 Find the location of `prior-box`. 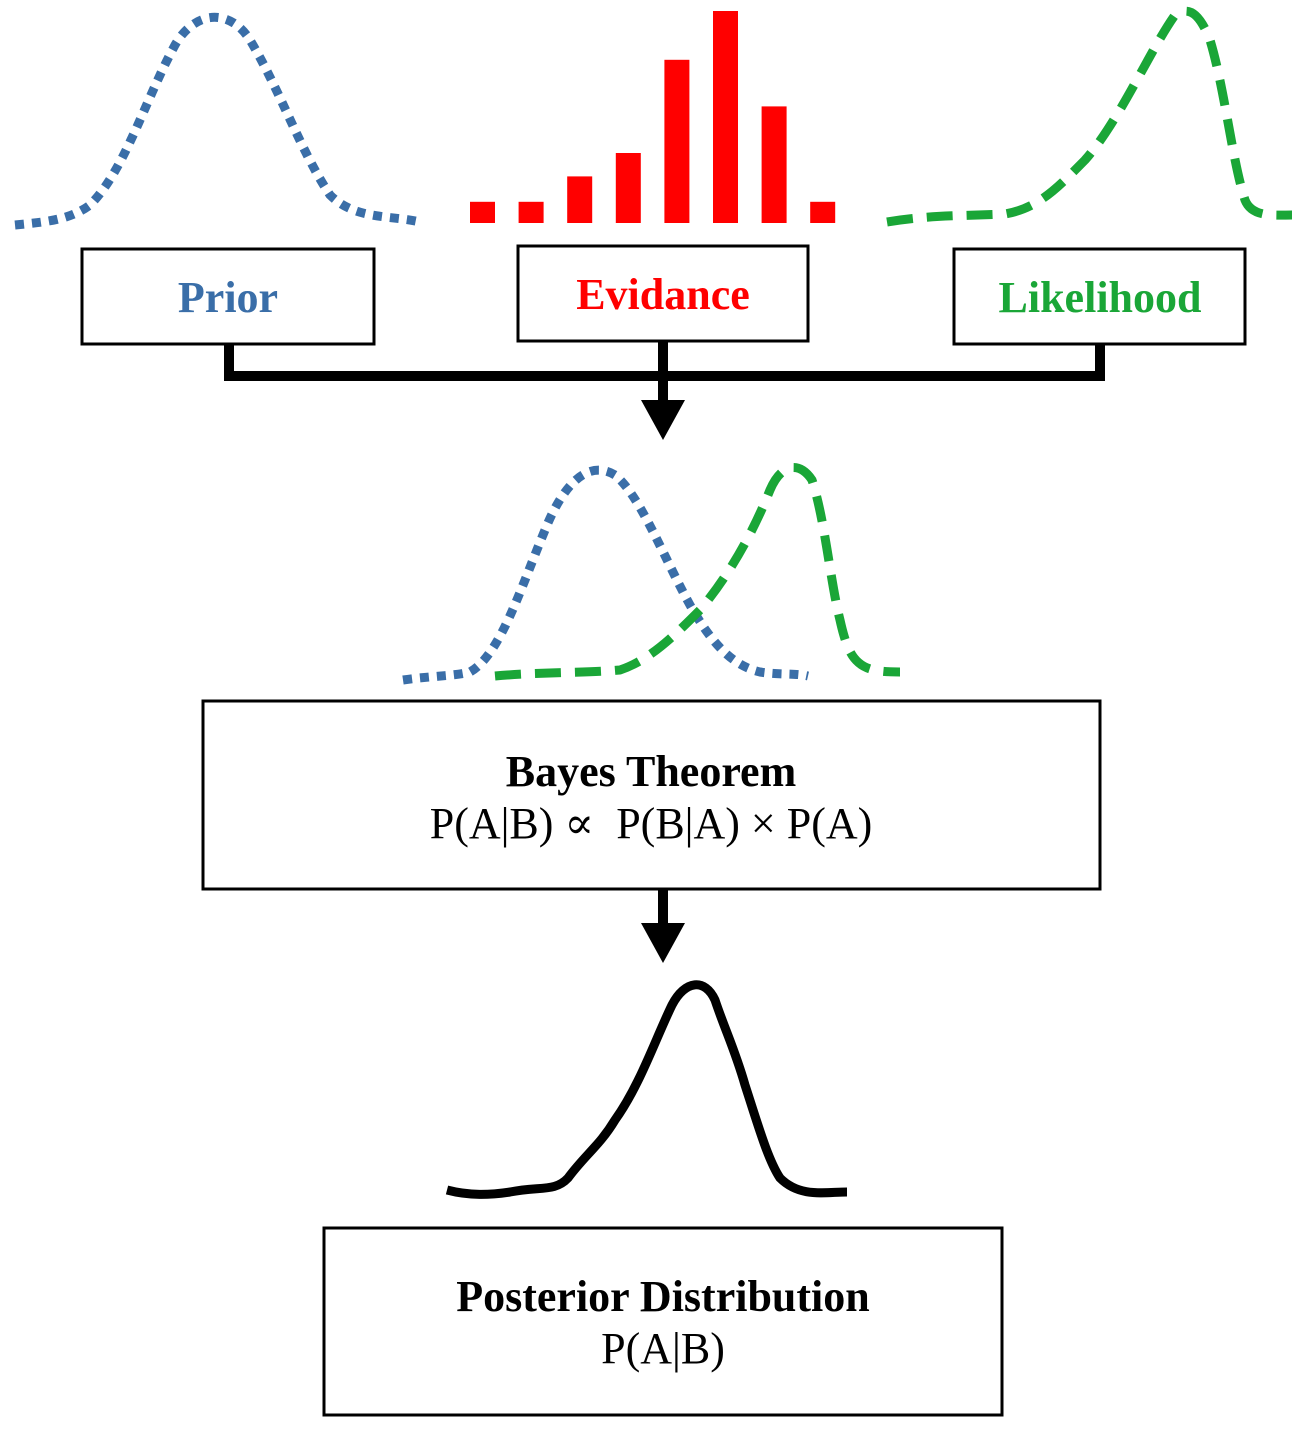

prior-box is located at coordinates (228, 296).